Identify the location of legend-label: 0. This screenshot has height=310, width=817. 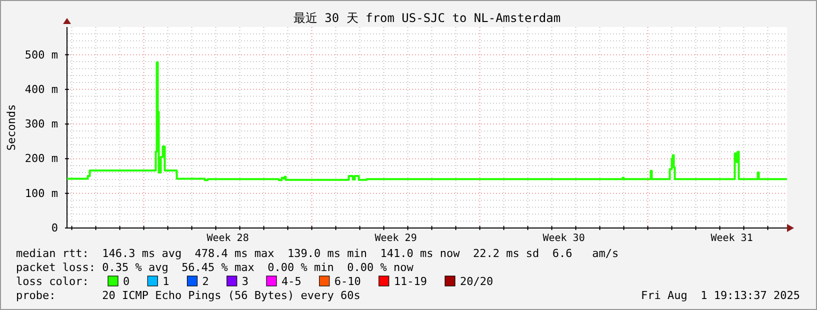
(126, 281).